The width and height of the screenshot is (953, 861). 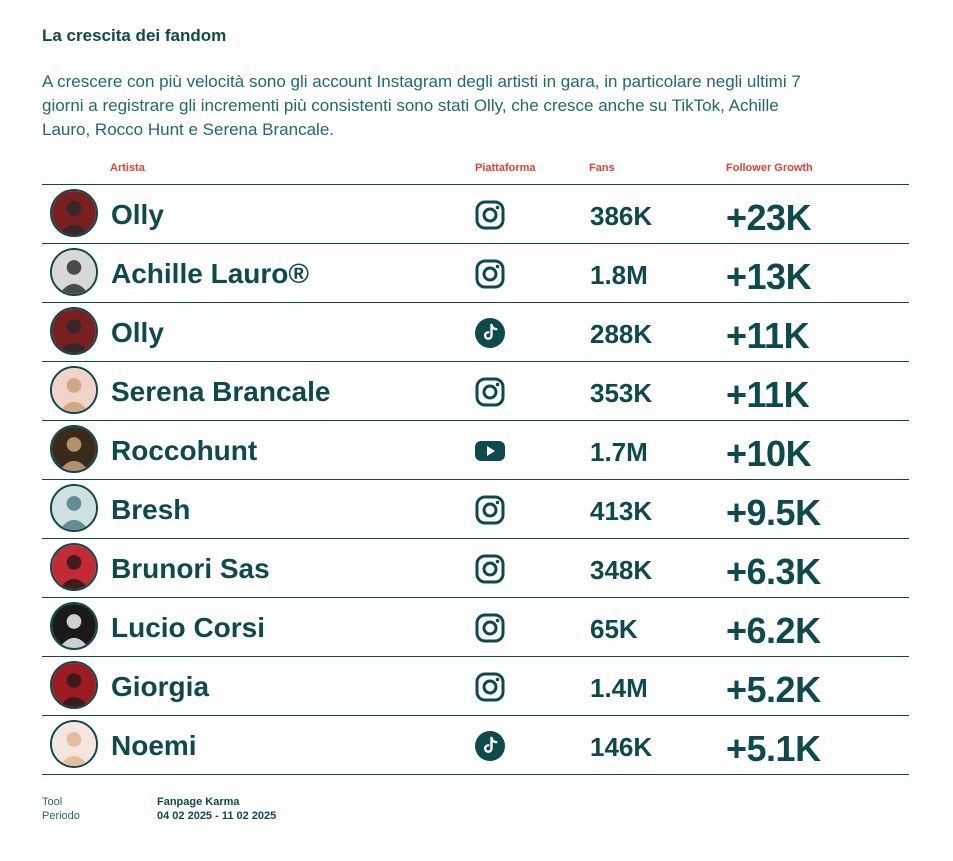 I want to click on column-header-platform: Piattaforma, so click(x=505, y=168).